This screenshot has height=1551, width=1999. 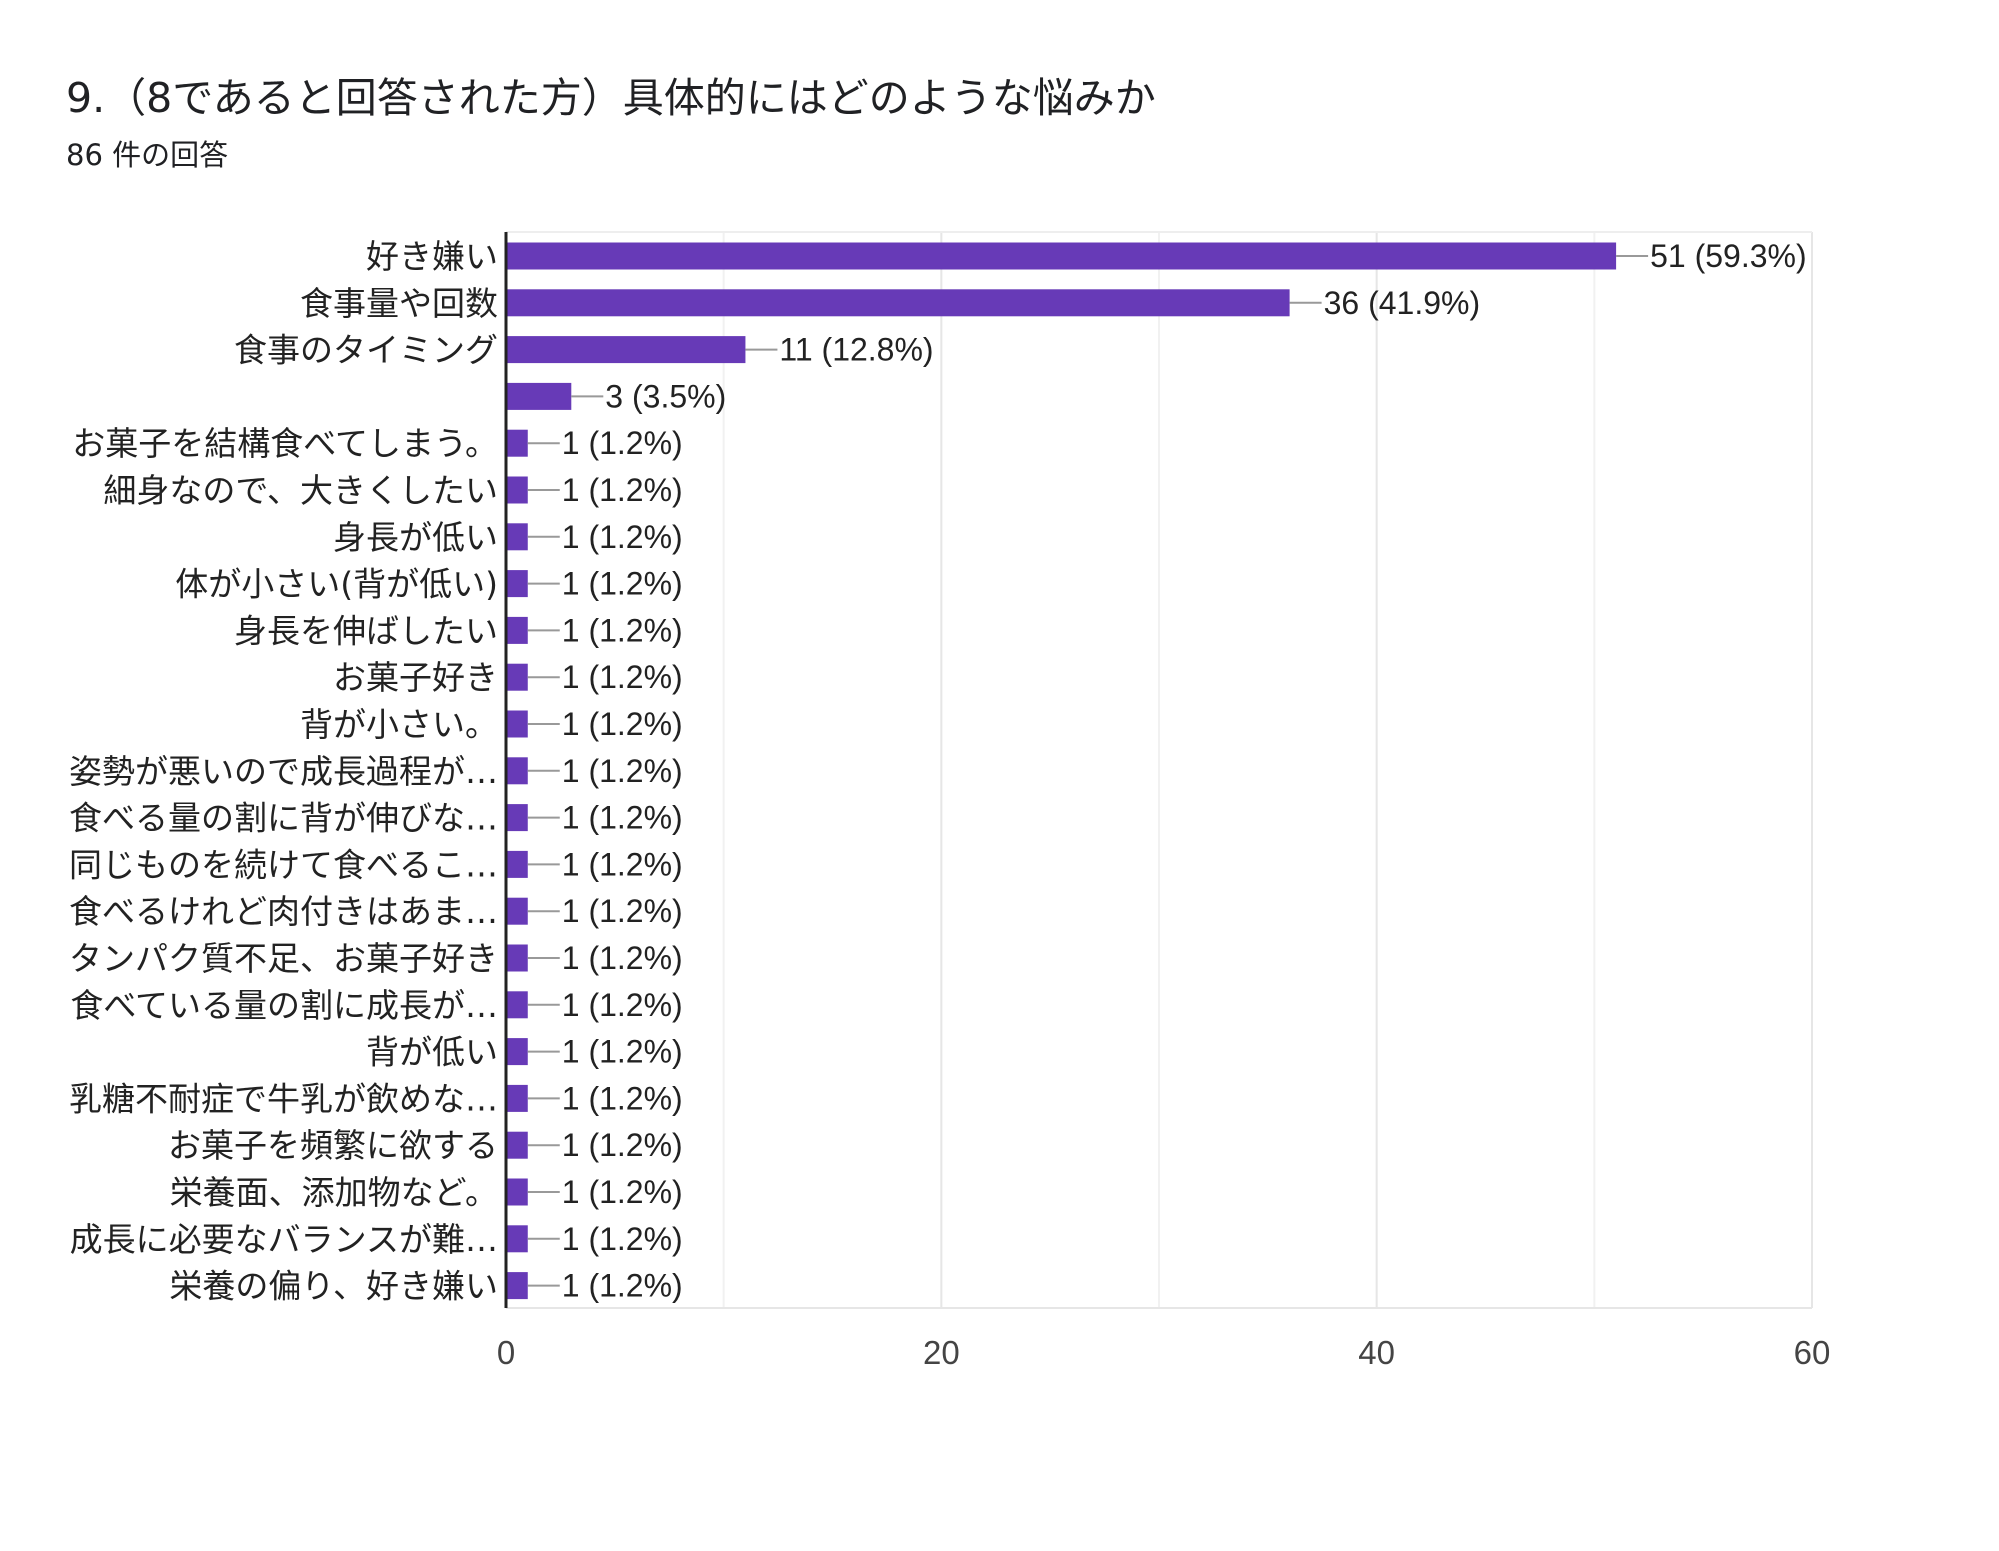 What do you see at coordinates (506, 1352) in the screenshot?
I see `x-tick-label: 0` at bounding box center [506, 1352].